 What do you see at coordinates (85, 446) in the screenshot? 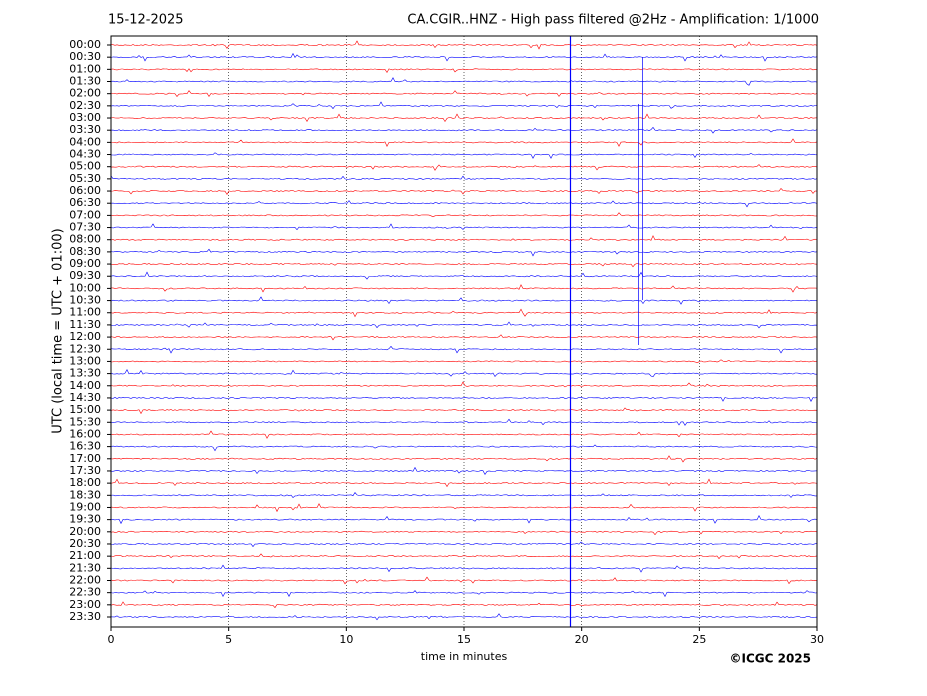
I see `y-tick-label: 16:30` at bounding box center [85, 446].